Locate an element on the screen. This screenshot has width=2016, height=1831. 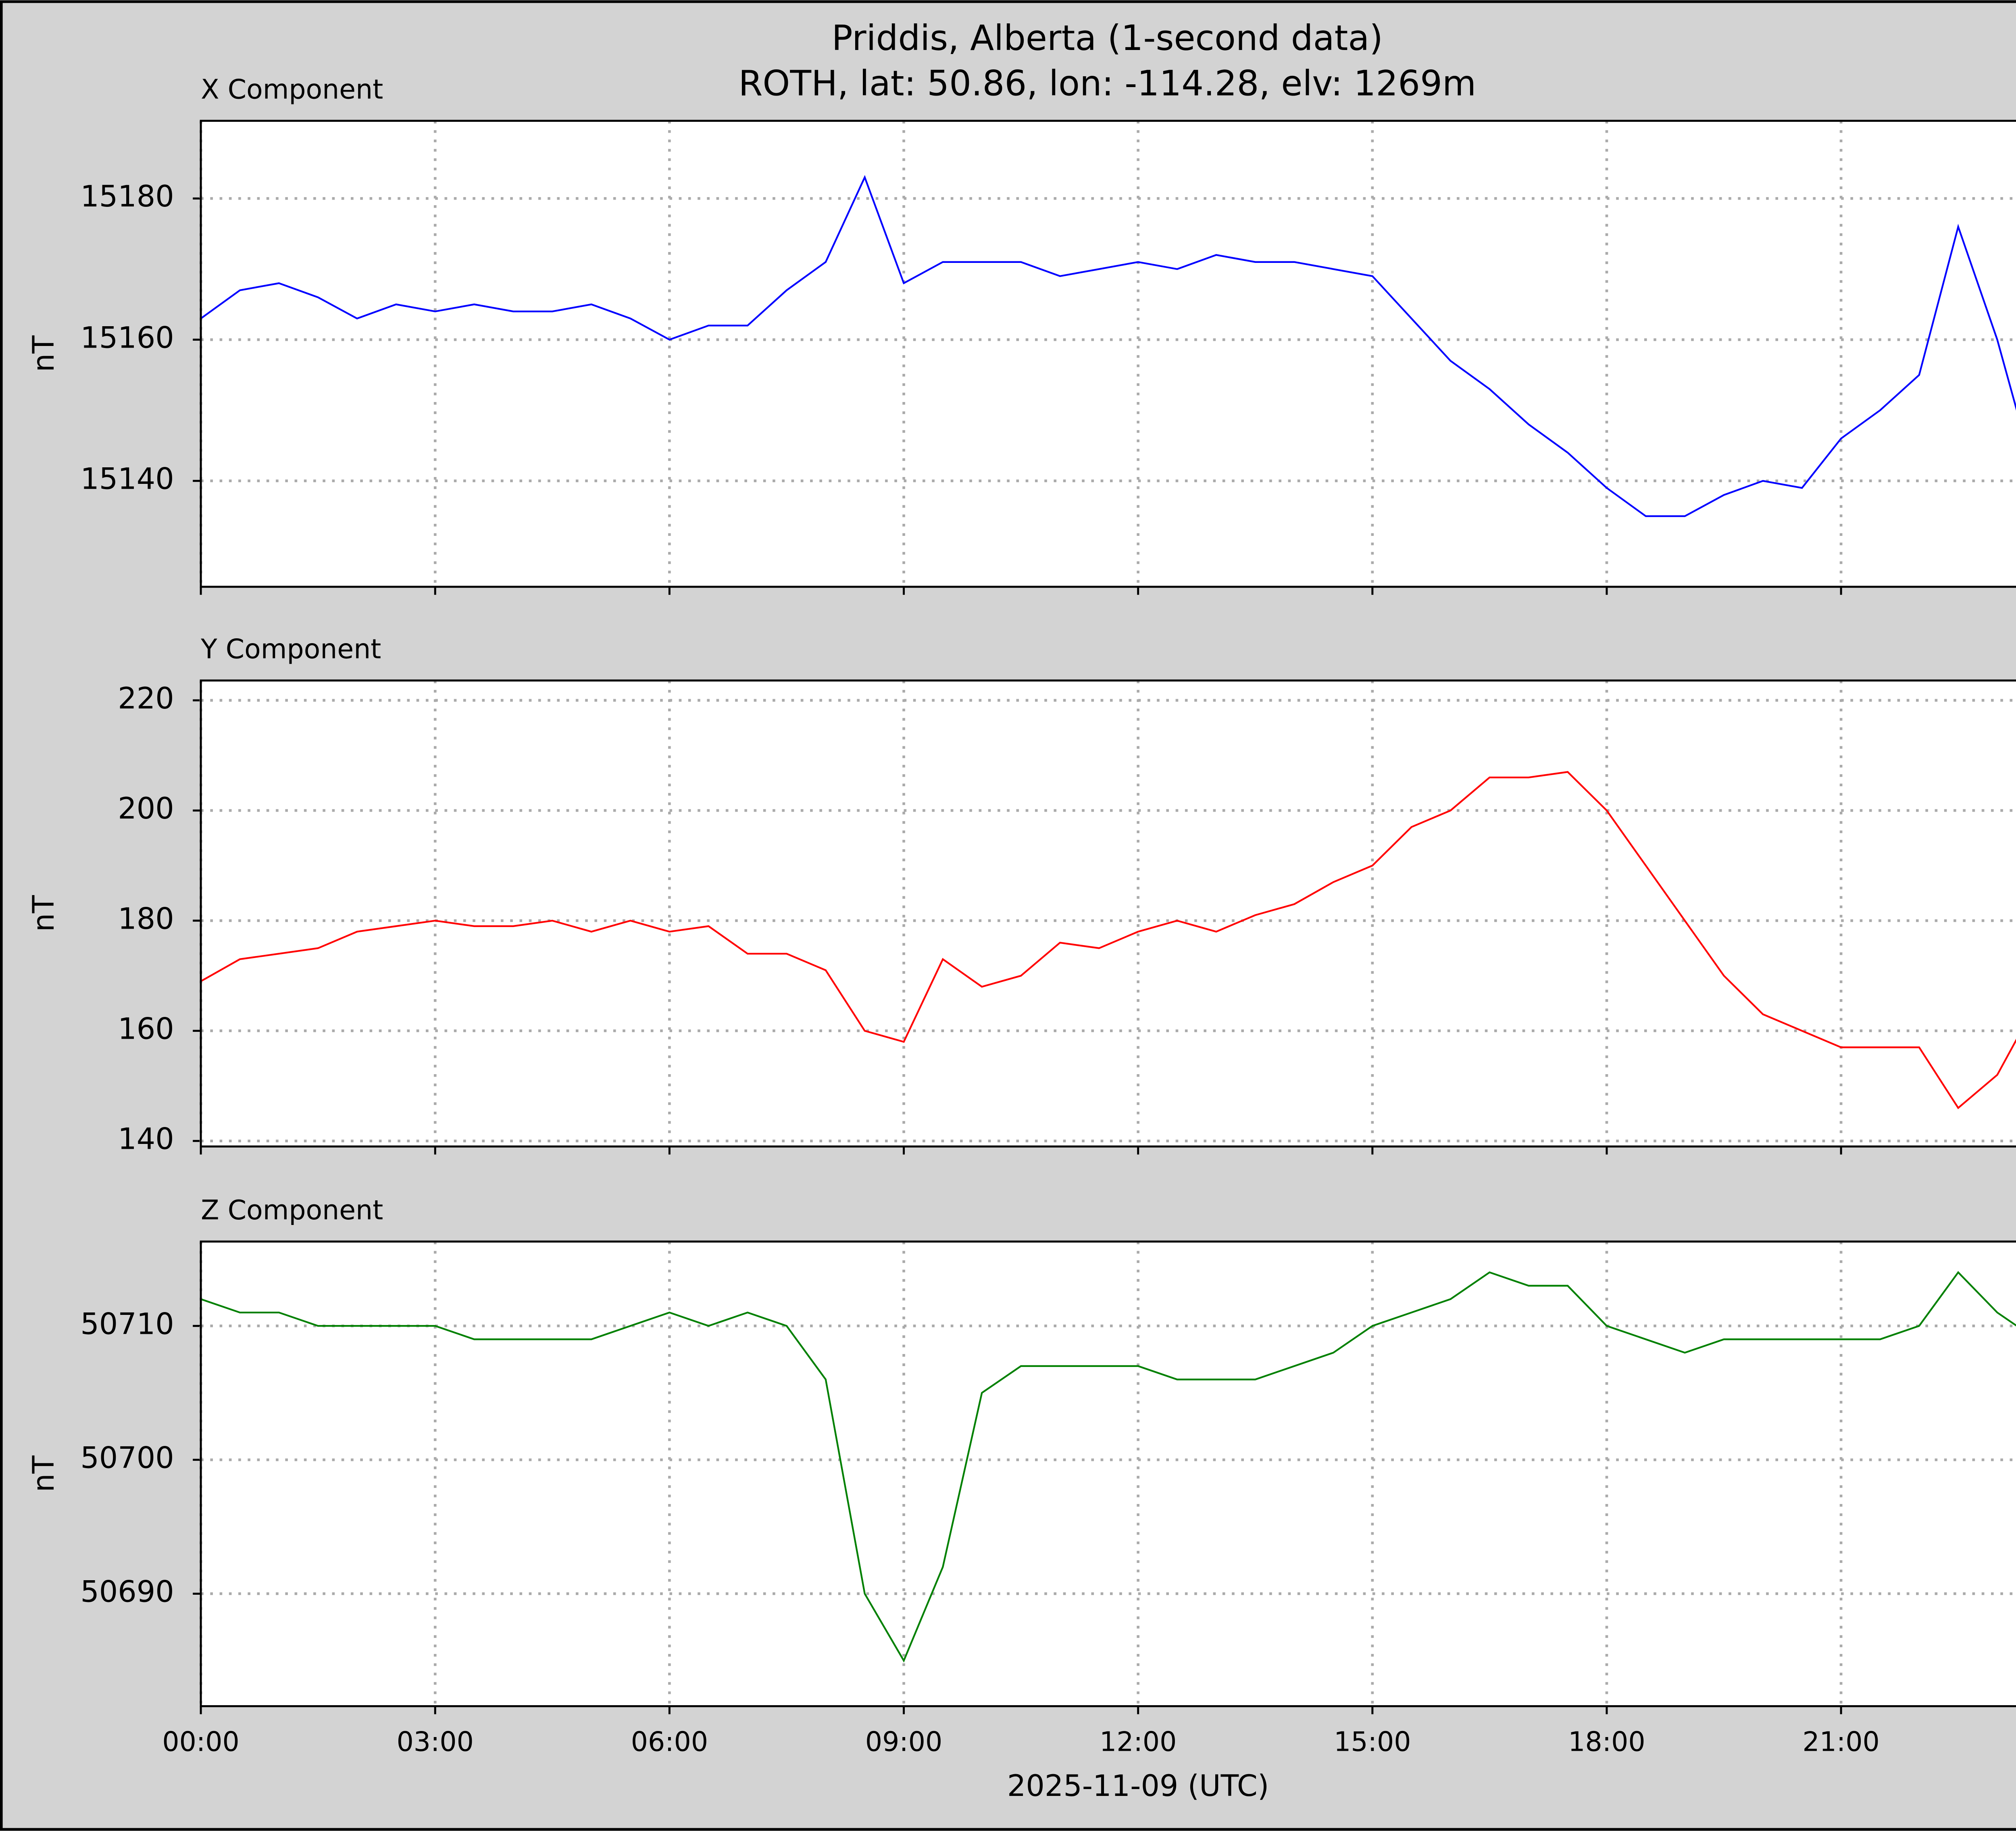
x-axis-label: 2025-11-09 (UTC) is located at coordinates (1138, 1786).